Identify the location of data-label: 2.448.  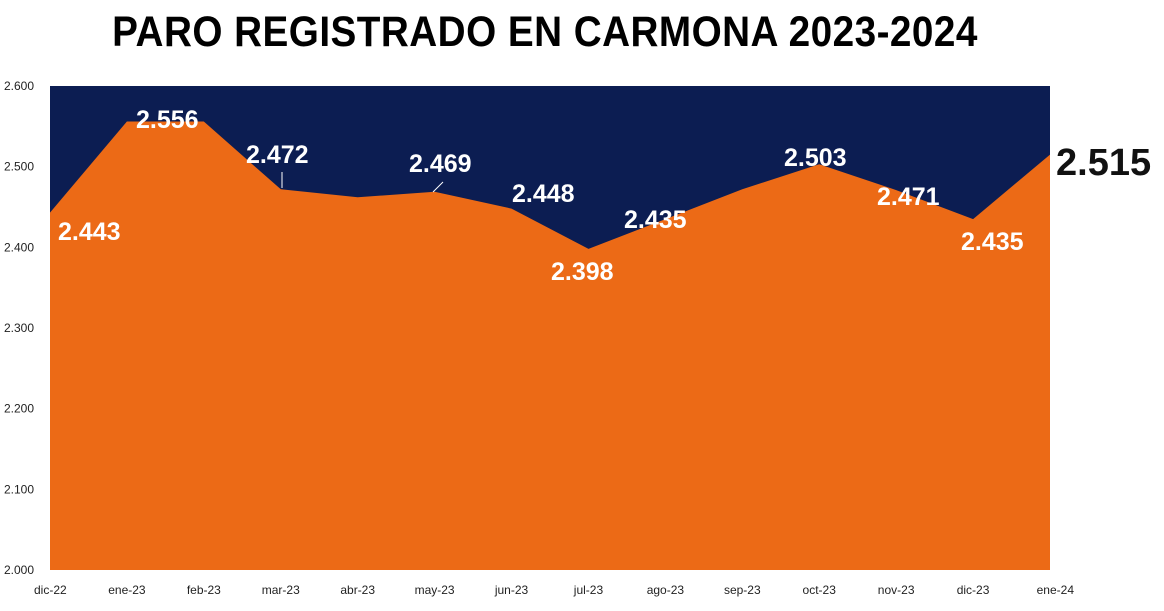
(543, 194).